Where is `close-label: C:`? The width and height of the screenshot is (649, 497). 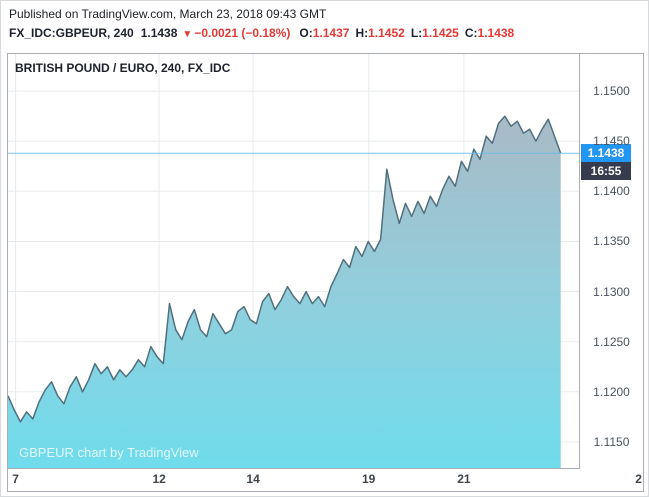
close-label: C: is located at coordinates (471, 33).